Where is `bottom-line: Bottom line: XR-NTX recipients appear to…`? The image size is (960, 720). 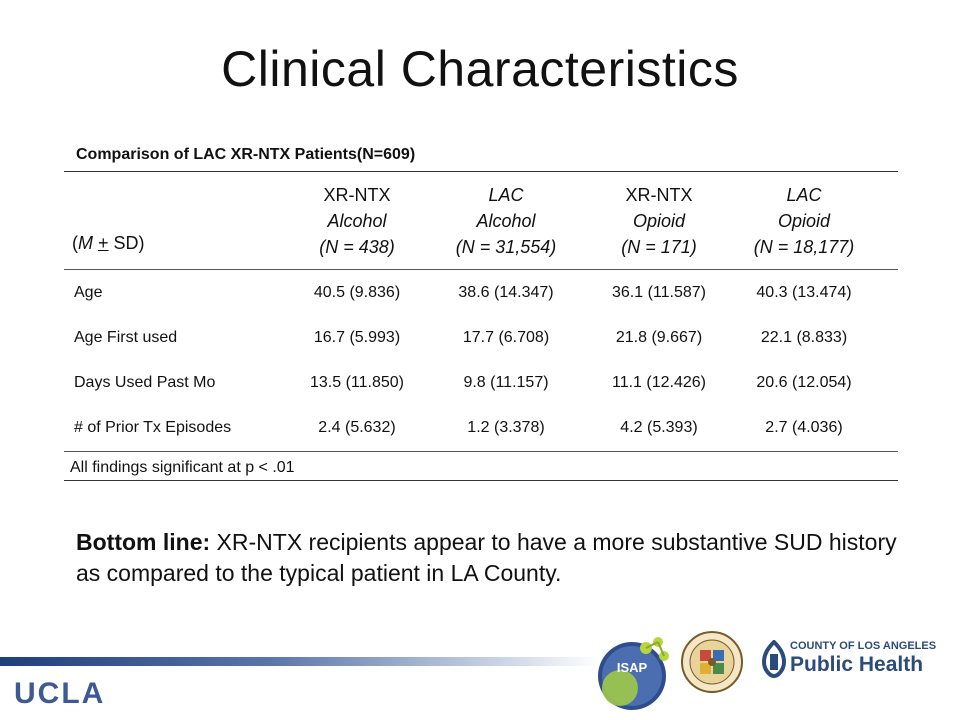
bottom-line: Bottom line: XR-NTX recipients appear to… is located at coordinates (496, 558).